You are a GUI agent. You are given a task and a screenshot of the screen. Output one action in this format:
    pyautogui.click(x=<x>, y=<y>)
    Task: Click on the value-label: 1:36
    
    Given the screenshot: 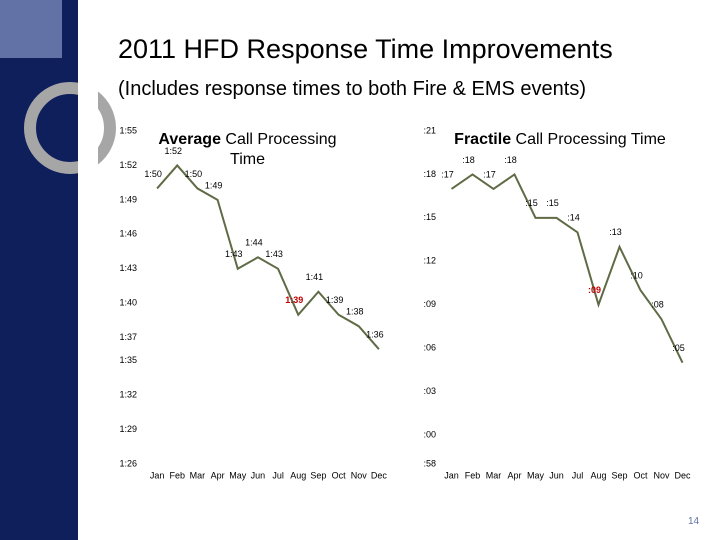 What is the action you would take?
    pyautogui.click(x=375, y=335)
    